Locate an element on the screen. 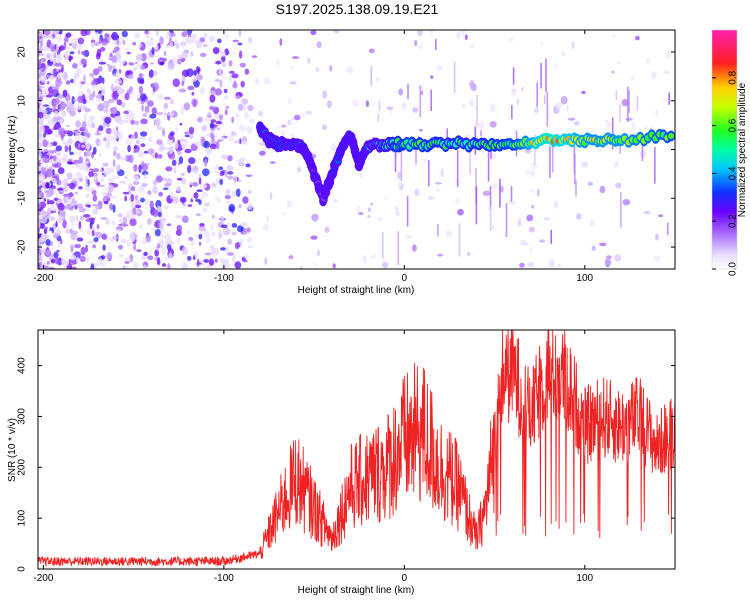 The height and width of the screenshot is (600, 750). x-tick-label: 0 is located at coordinates (405, 578).